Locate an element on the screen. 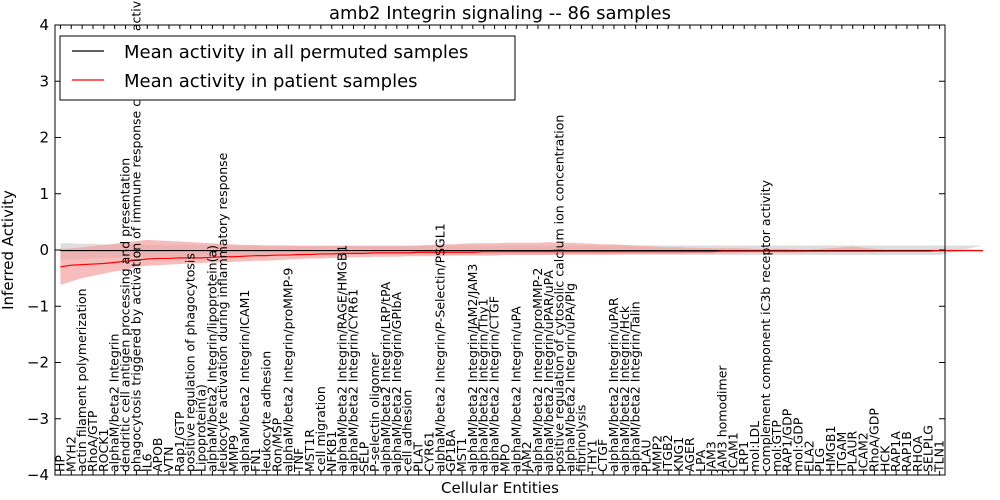 This screenshot has height=500, width=1000. y-tick-label: −4 is located at coordinates (38, 475).